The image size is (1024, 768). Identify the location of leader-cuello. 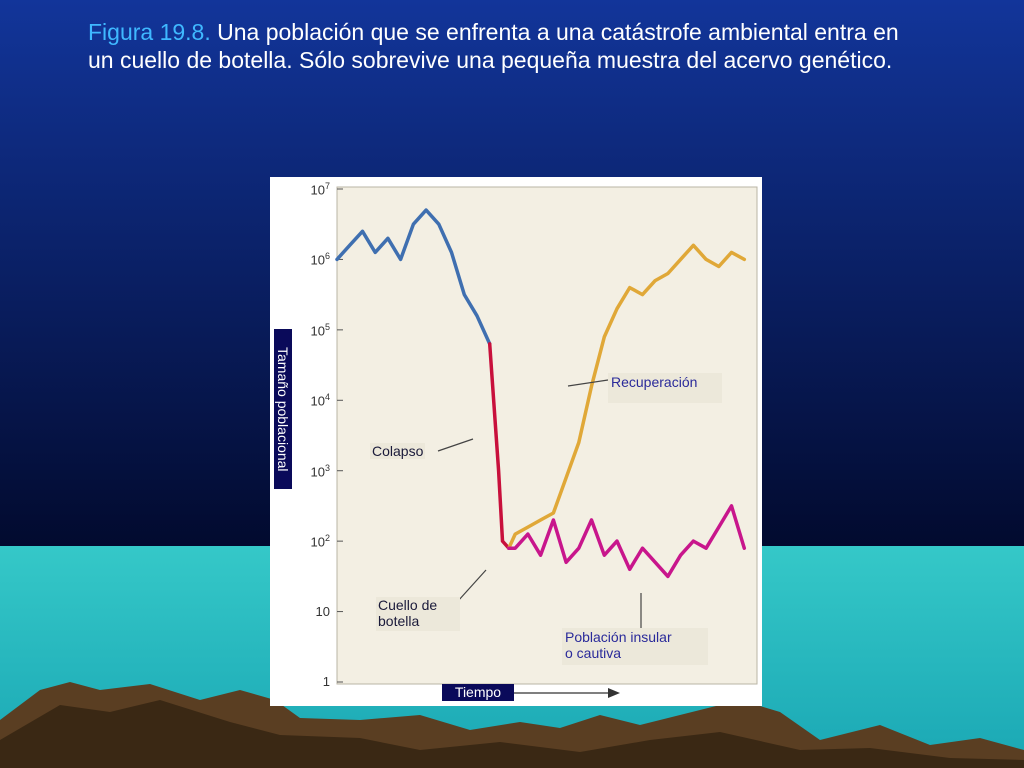
(472, 585).